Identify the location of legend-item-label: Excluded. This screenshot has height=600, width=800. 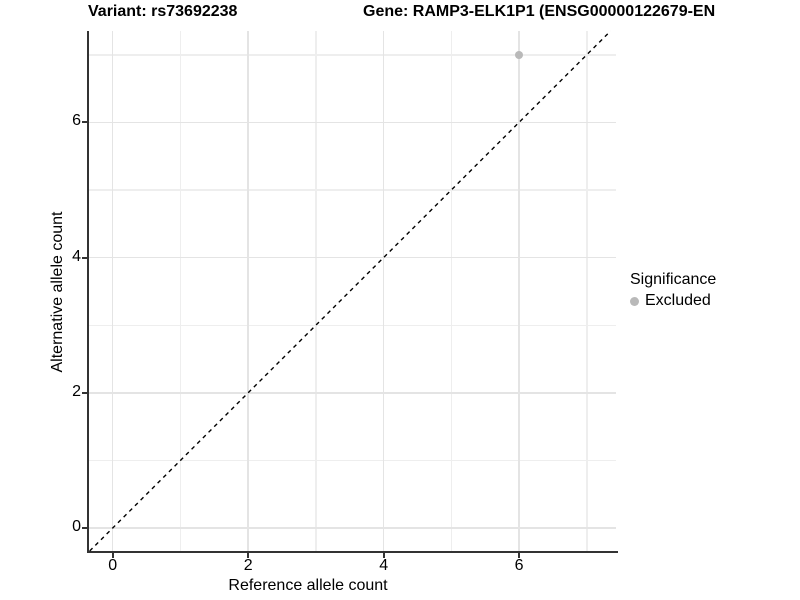
(678, 300).